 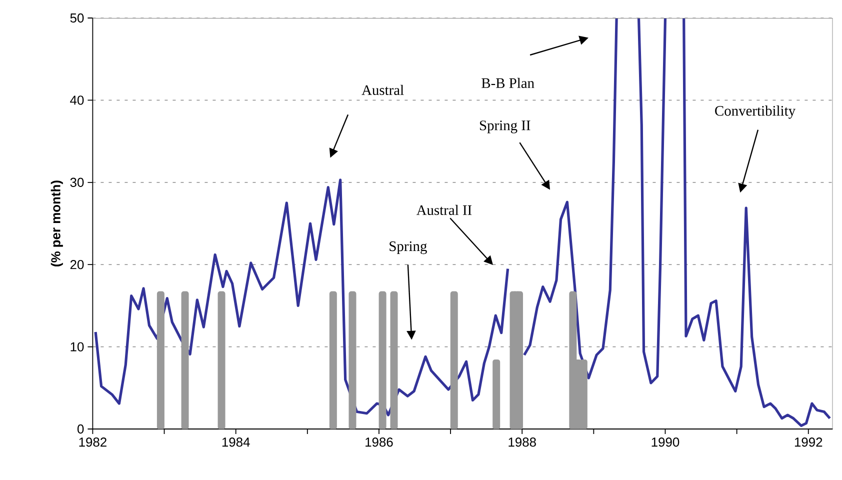 What do you see at coordinates (508, 83) in the screenshot?
I see `annotation: B-B Plan` at bounding box center [508, 83].